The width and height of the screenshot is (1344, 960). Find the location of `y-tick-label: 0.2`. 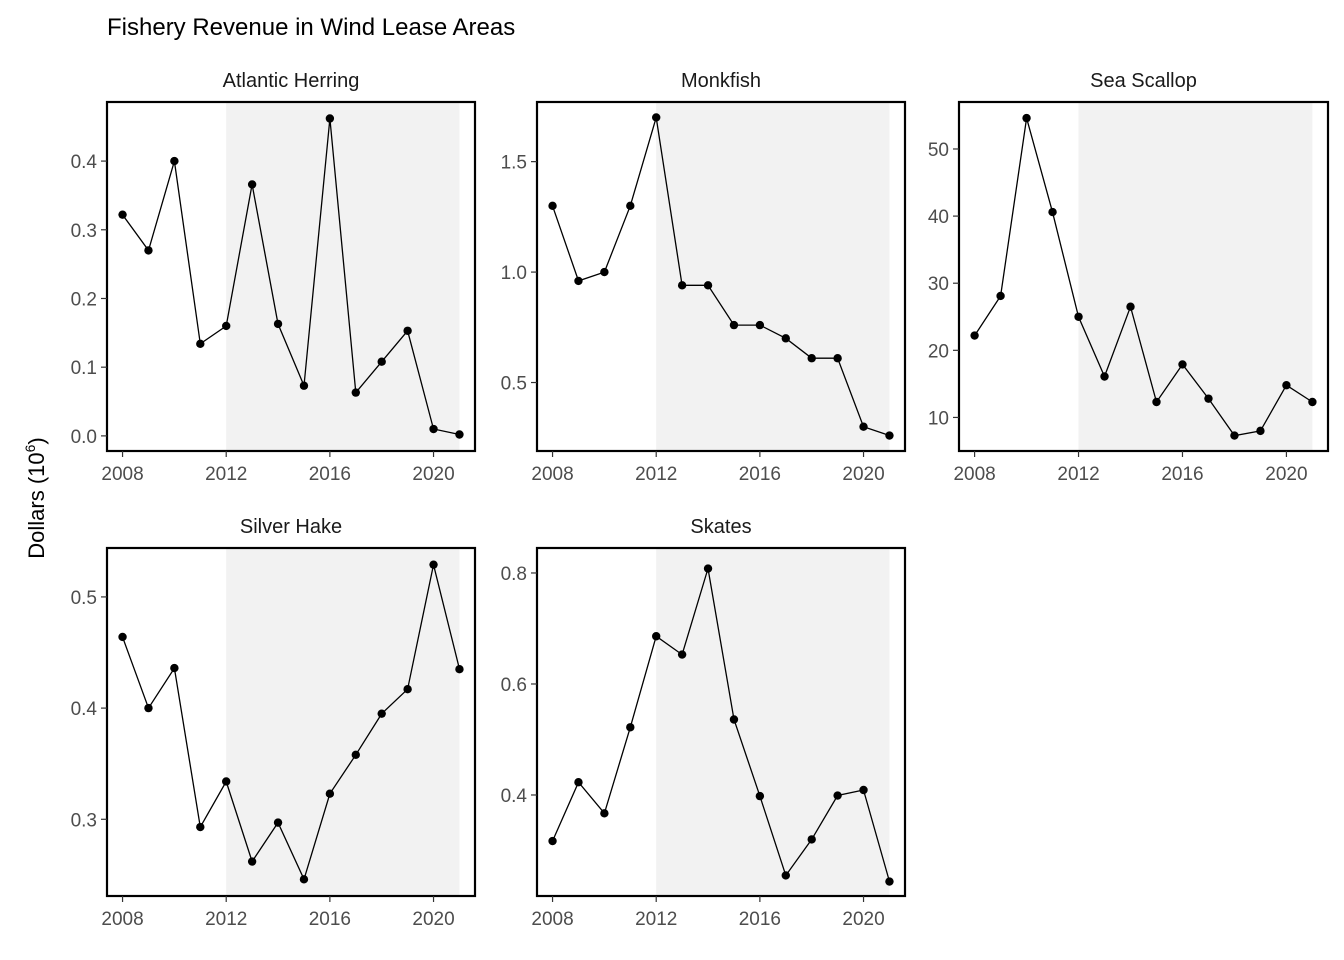

y-tick-label: 0.2 is located at coordinates (84, 299).